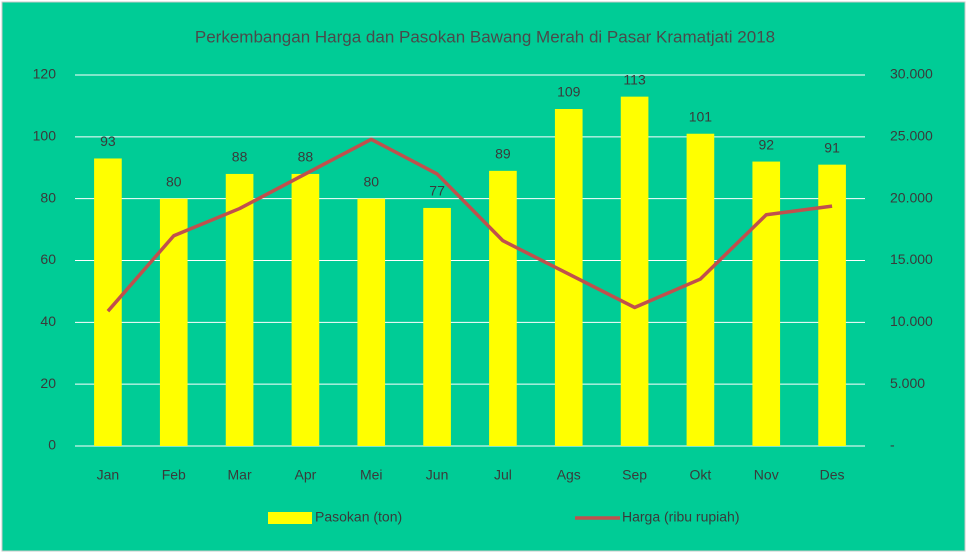  Describe the element at coordinates (911, 136) in the screenshot. I see `y2-tick-label: 25.000` at that location.